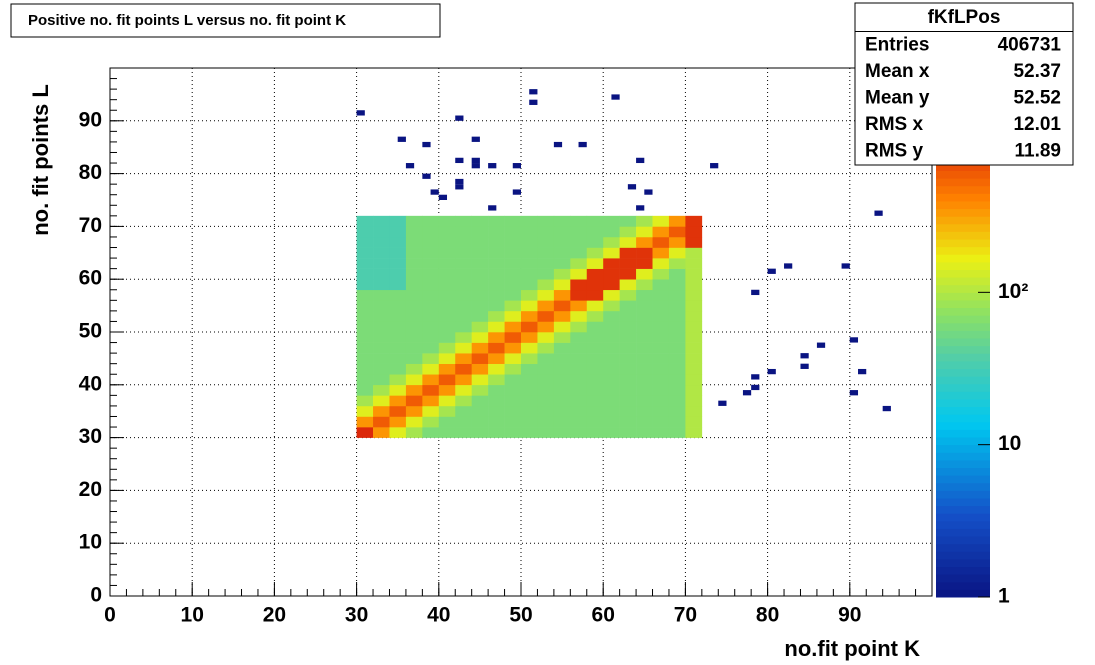 The image size is (1095, 665). Describe the element at coordinates (897, 98) in the screenshot. I see `stats-name: Mean y` at that location.